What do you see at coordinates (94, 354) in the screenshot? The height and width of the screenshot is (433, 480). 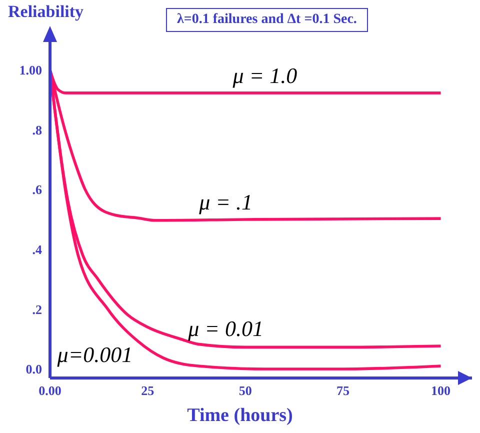 I see `series-label: μ=0.001` at bounding box center [94, 354].